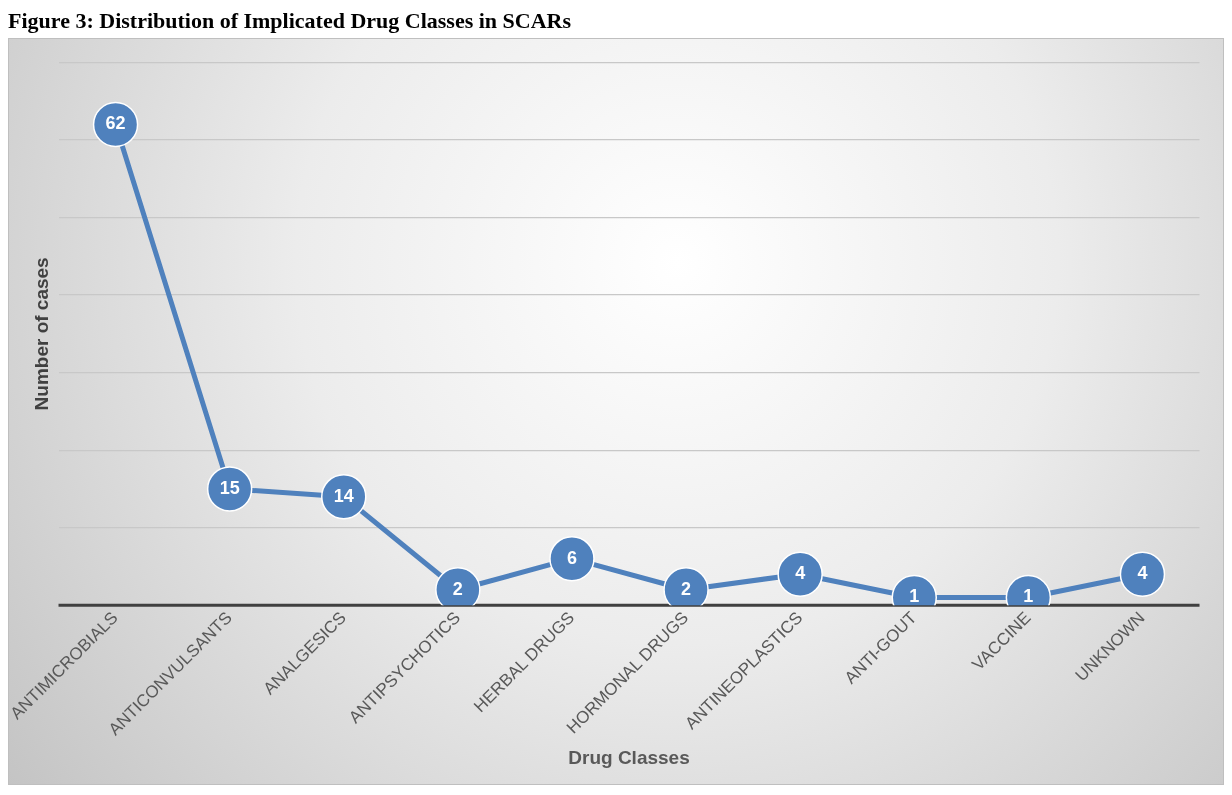 The width and height of the screenshot is (1232, 795). Describe the element at coordinates (629, 757) in the screenshot. I see `x-axis-title: Drug Classes` at that location.